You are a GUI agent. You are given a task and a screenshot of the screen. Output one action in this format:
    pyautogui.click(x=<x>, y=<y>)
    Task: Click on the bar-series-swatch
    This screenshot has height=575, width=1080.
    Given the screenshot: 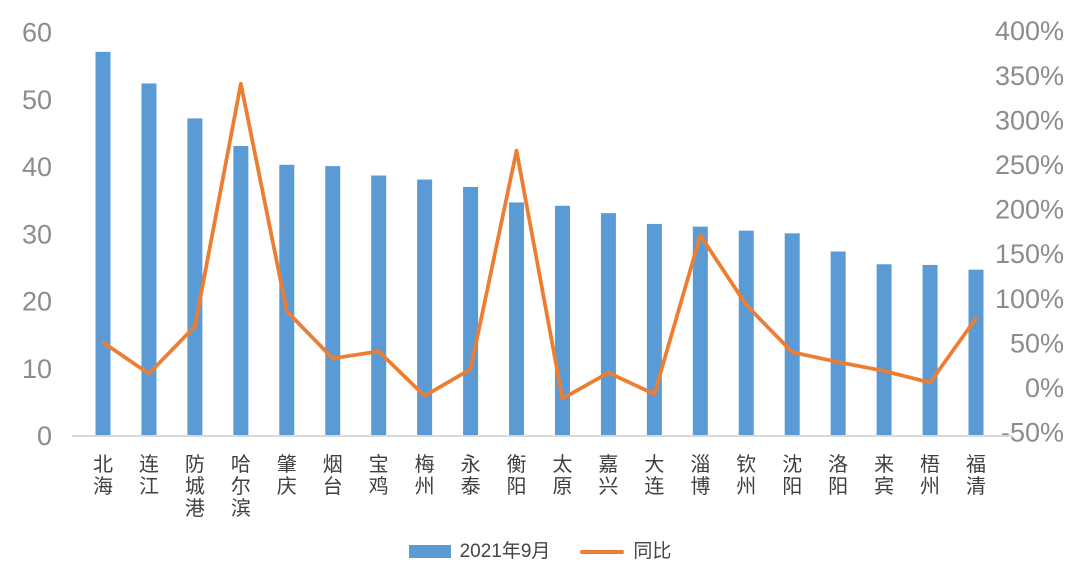 What is the action you would take?
    pyautogui.click(x=429, y=551)
    